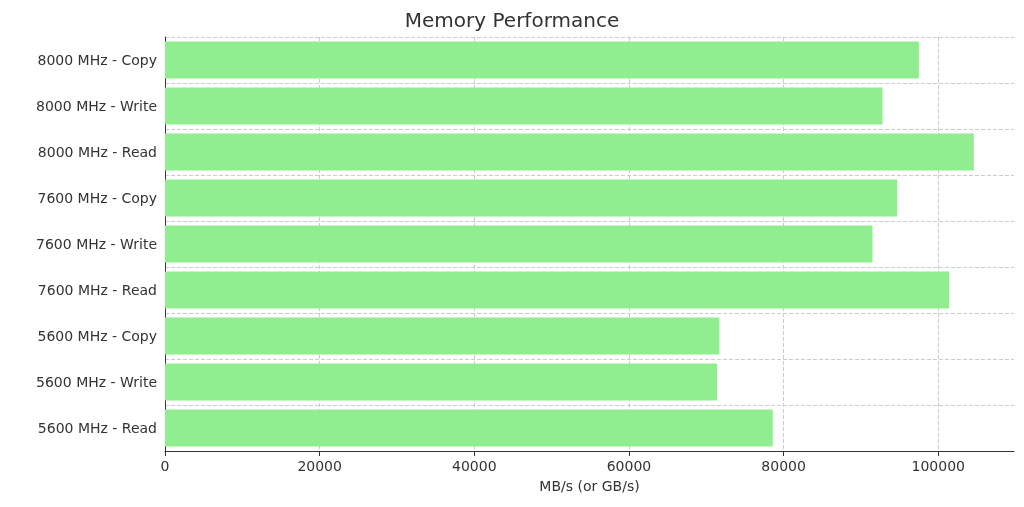 The image size is (1024, 507). Describe the element at coordinates (512, 20) in the screenshot. I see `chart-title: Memory Performance` at that location.